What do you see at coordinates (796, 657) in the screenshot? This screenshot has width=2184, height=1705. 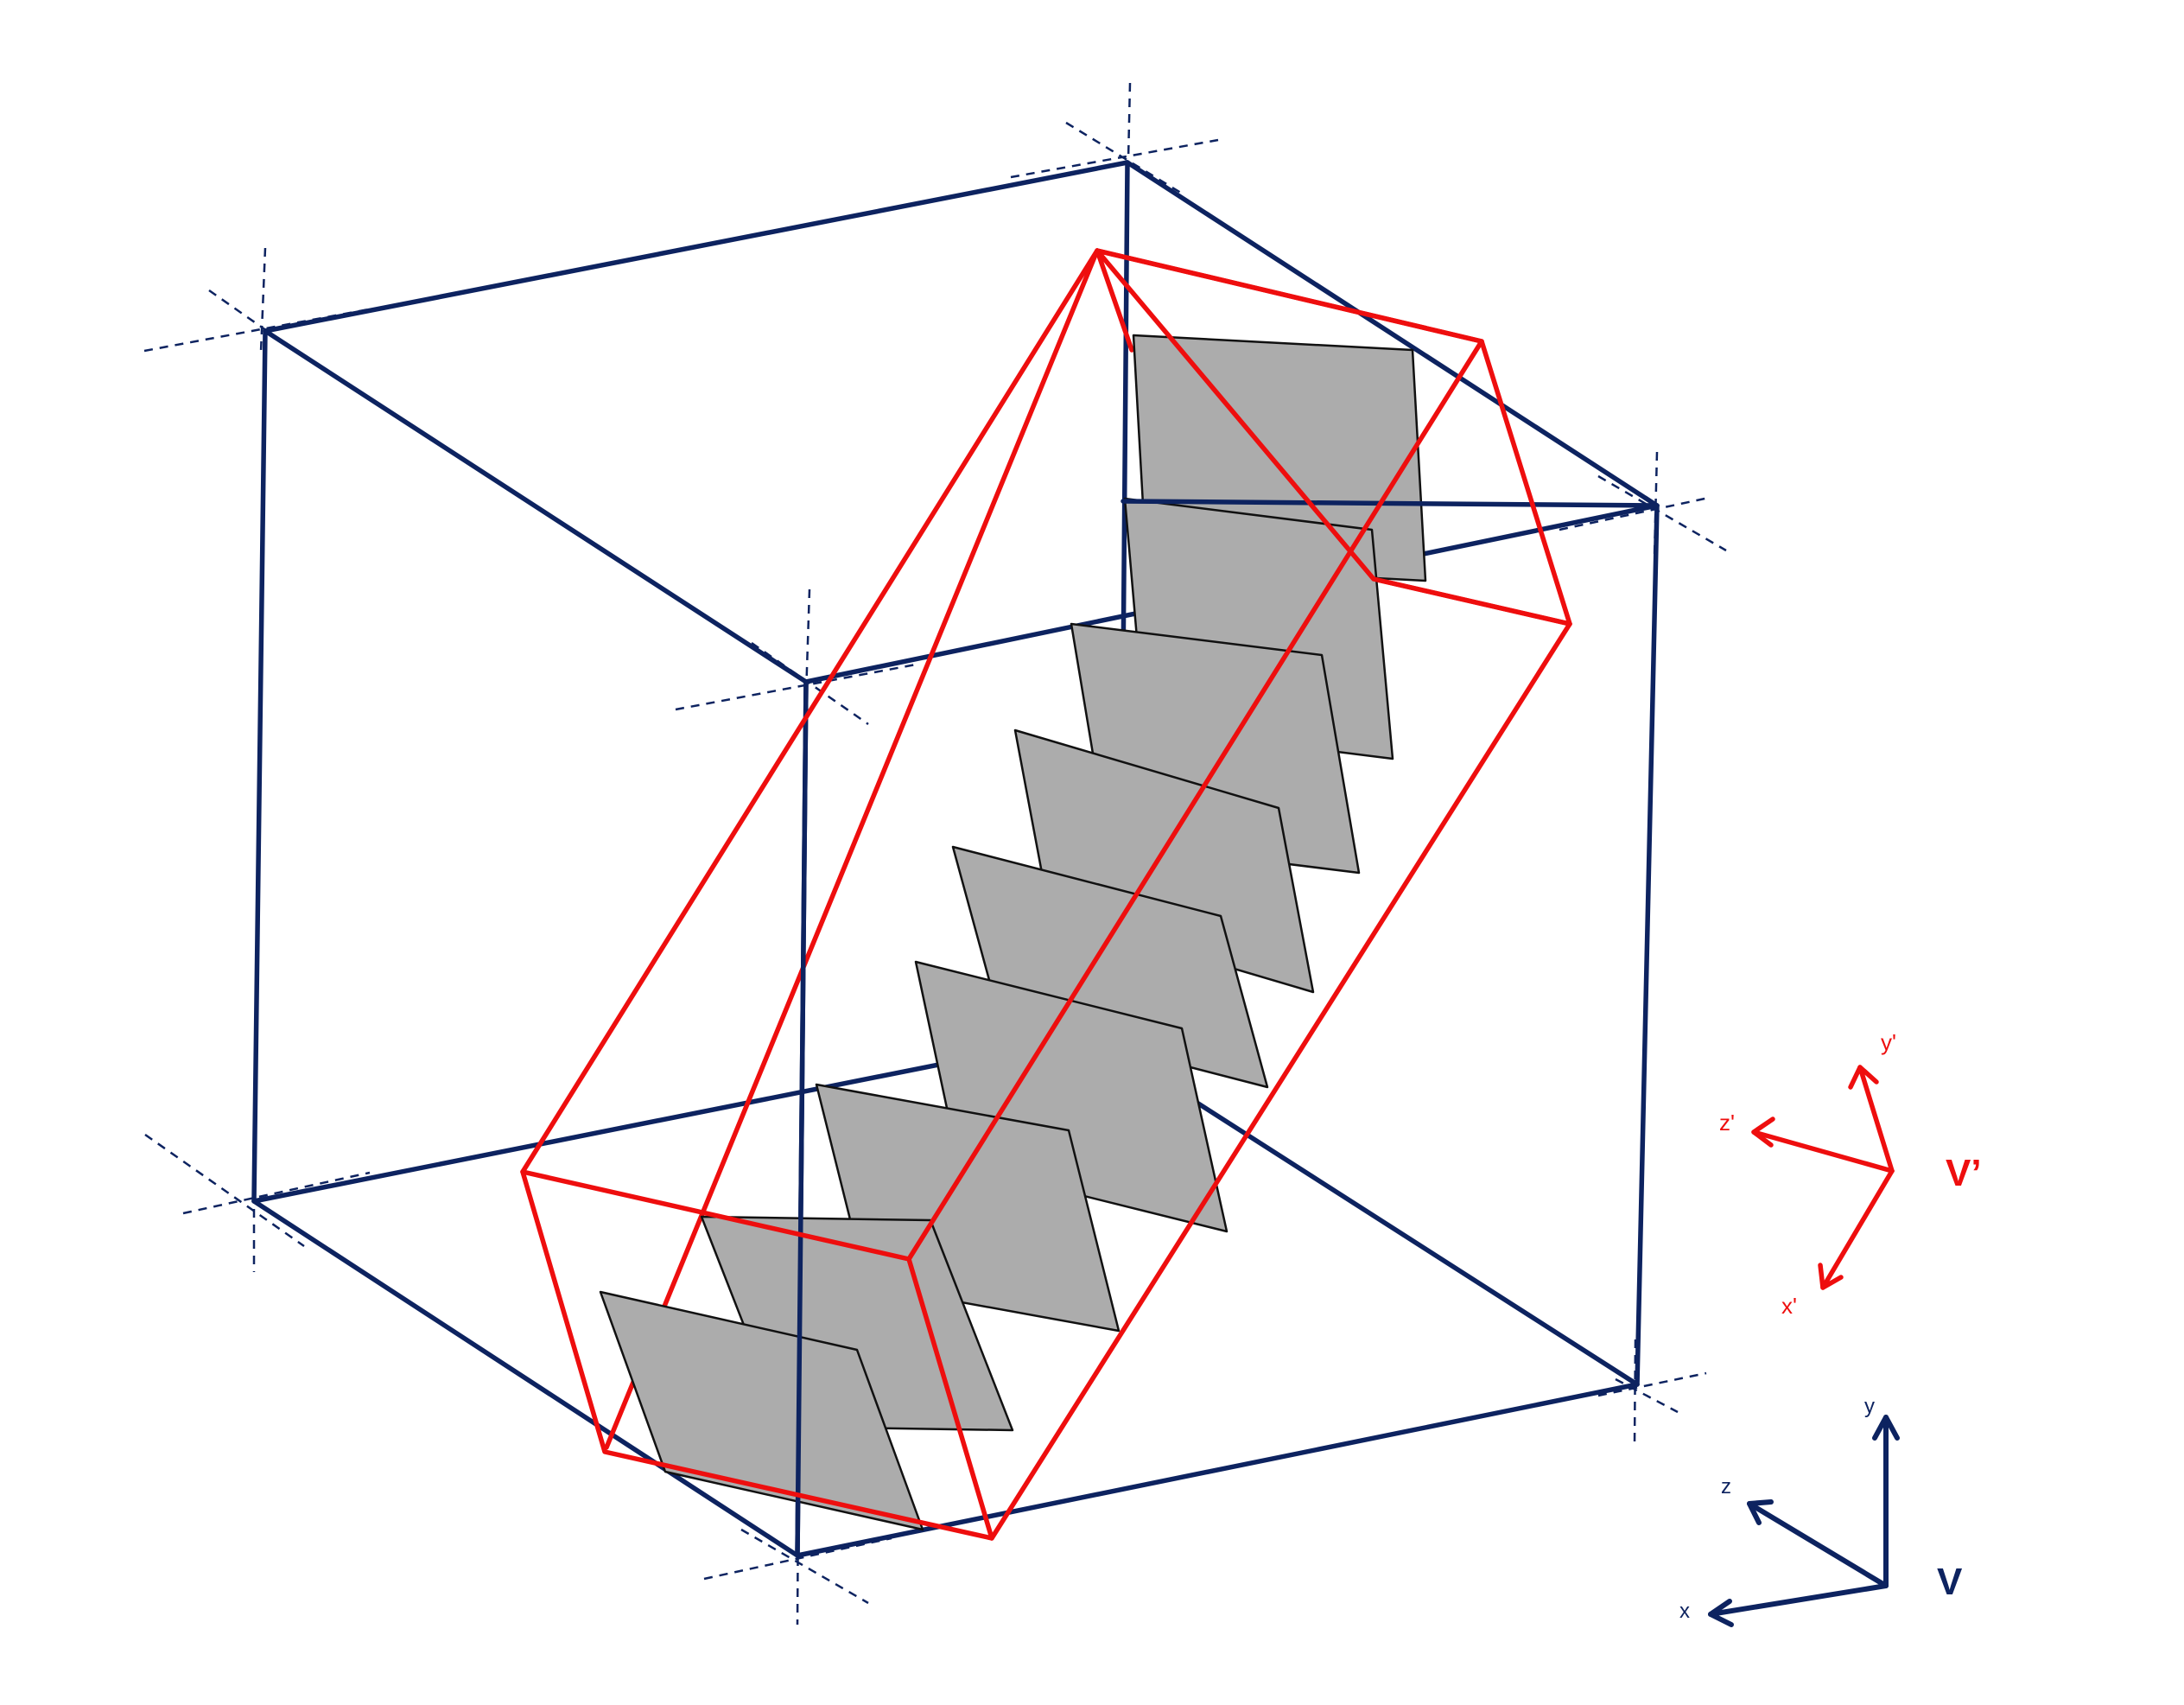 I see `crosshair-center` at bounding box center [796, 657].